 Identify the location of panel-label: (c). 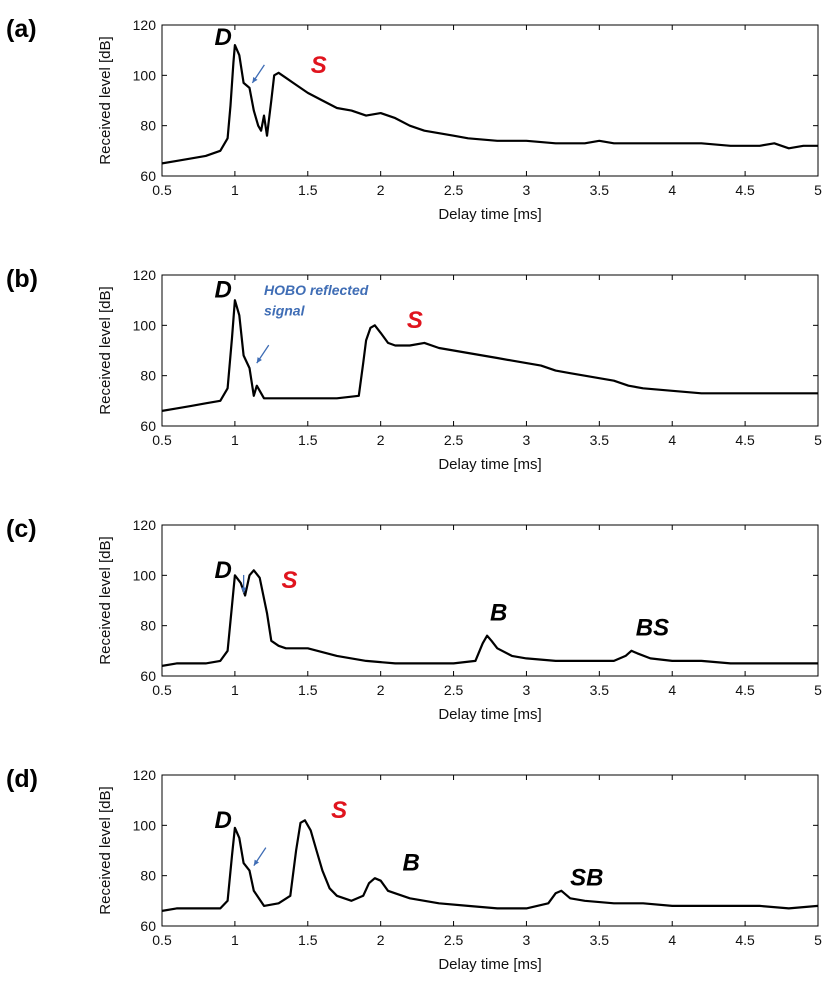
(21, 529).